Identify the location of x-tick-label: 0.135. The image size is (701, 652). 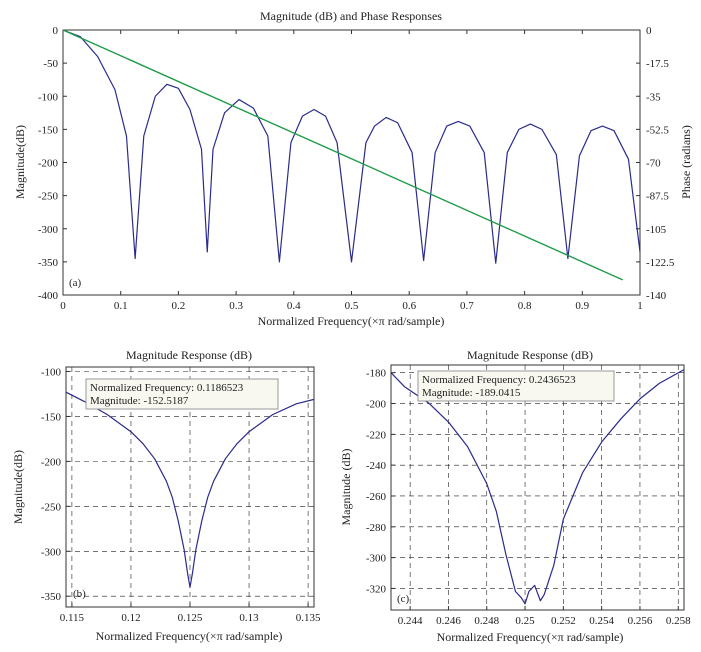
(308, 618).